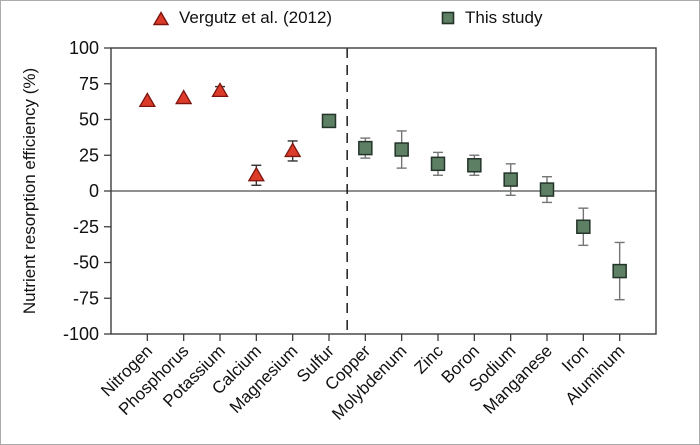 The height and width of the screenshot is (445, 700). What do you see at coordinates (89, 84) in the screenshot?
I see `y-tick-label: 75` at bounding box center [89, 84].